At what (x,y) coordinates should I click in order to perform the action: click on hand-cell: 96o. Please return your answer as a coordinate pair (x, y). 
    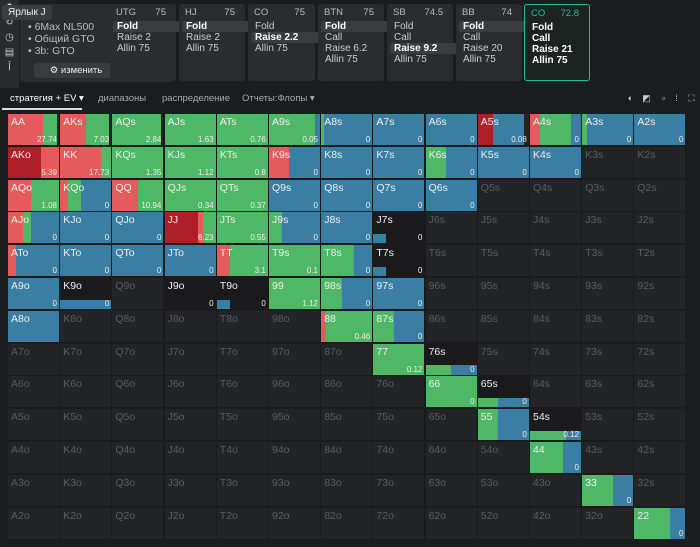
    Looking at the image, I should click on (295, 392).